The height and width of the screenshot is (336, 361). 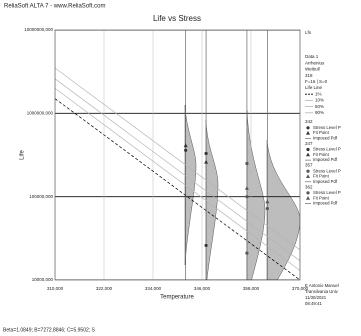 I want to click on pdf-shape, so click(x=256, y=194).